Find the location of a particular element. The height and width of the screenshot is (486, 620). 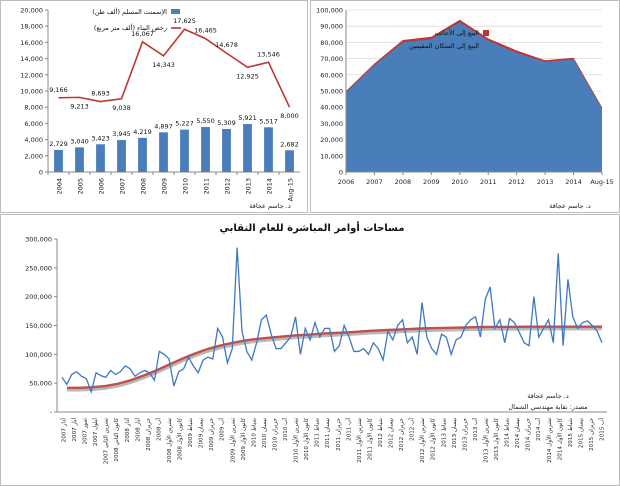

line-value-label: 8,693 is located at coordinates (100, 94).